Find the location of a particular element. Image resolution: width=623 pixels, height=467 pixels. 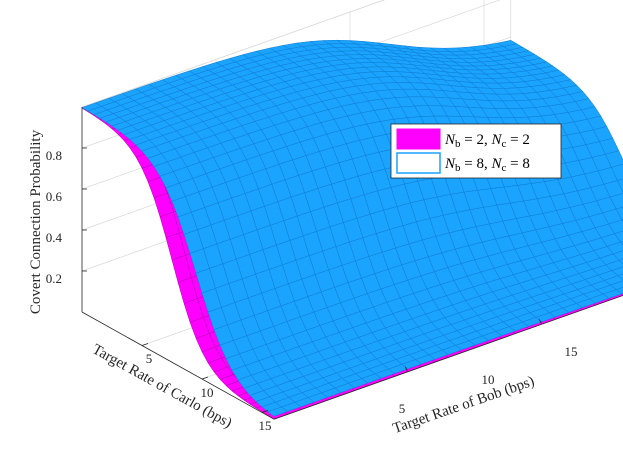

x-tick-label: 10 is located at coordinates (488, 379).